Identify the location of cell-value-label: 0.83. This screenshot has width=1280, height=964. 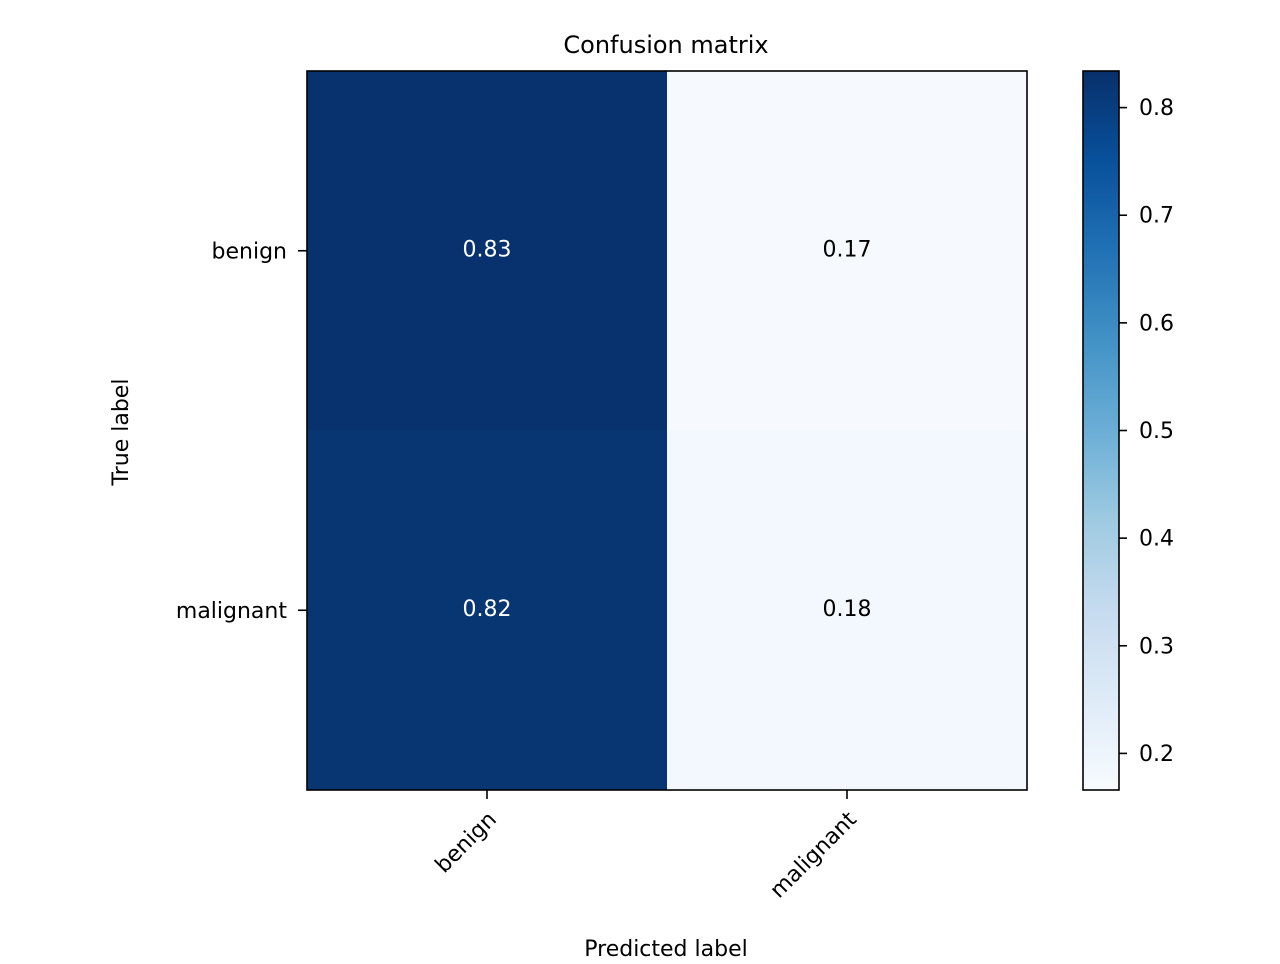
(487, 249).